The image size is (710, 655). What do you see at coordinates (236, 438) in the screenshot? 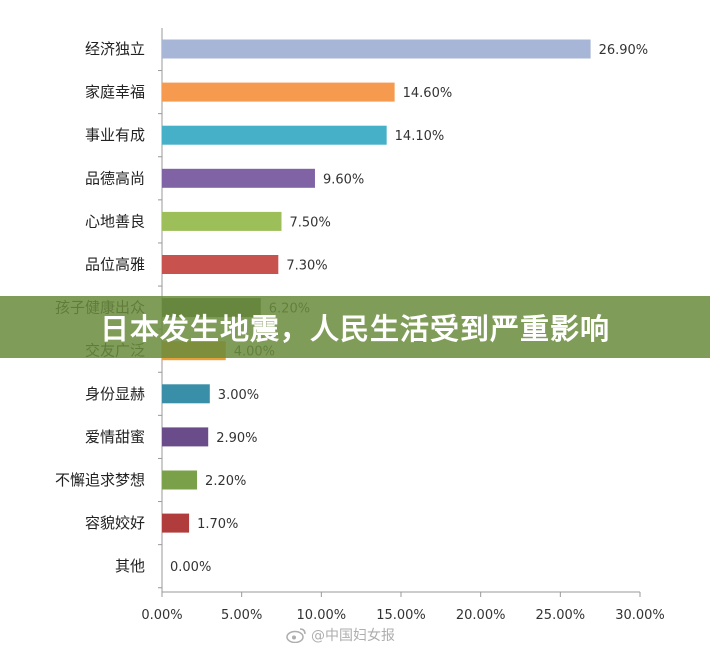
I see `value-label: 2.90%` at bounding box center [236, 438].